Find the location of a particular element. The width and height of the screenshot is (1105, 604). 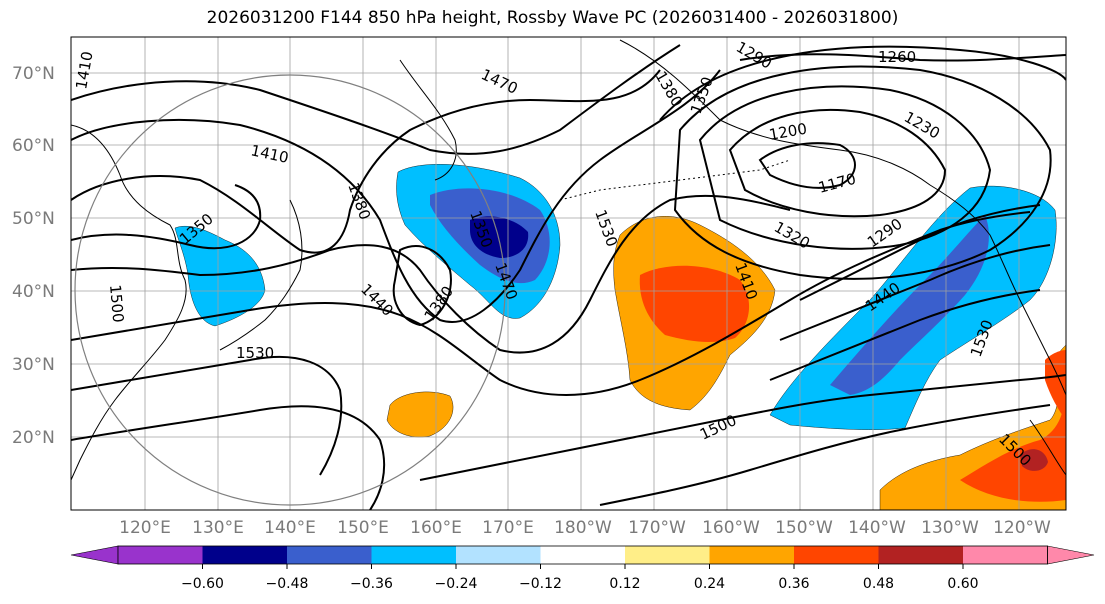

lon-label: 120°E is located at coordinates (145, 528).